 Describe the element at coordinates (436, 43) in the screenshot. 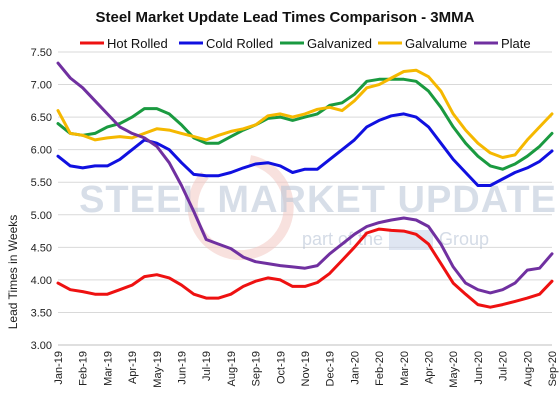

I see `legend-label-galvalume: Galvalume` at that location.